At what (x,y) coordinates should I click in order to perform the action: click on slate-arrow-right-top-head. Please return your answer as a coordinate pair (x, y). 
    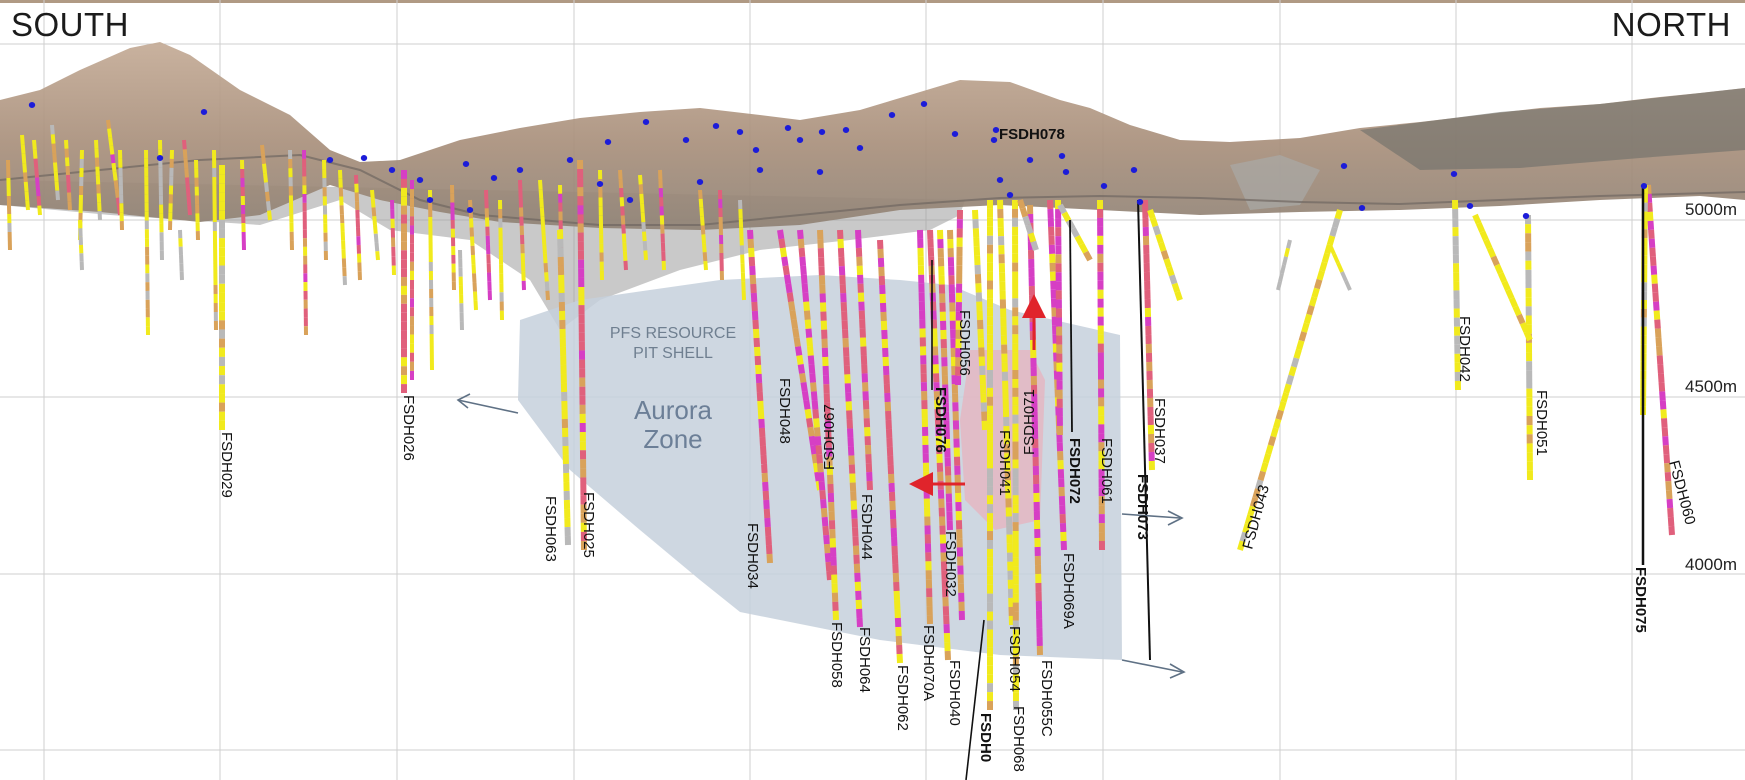
    Looking at the image, I should click on (1175, 518).